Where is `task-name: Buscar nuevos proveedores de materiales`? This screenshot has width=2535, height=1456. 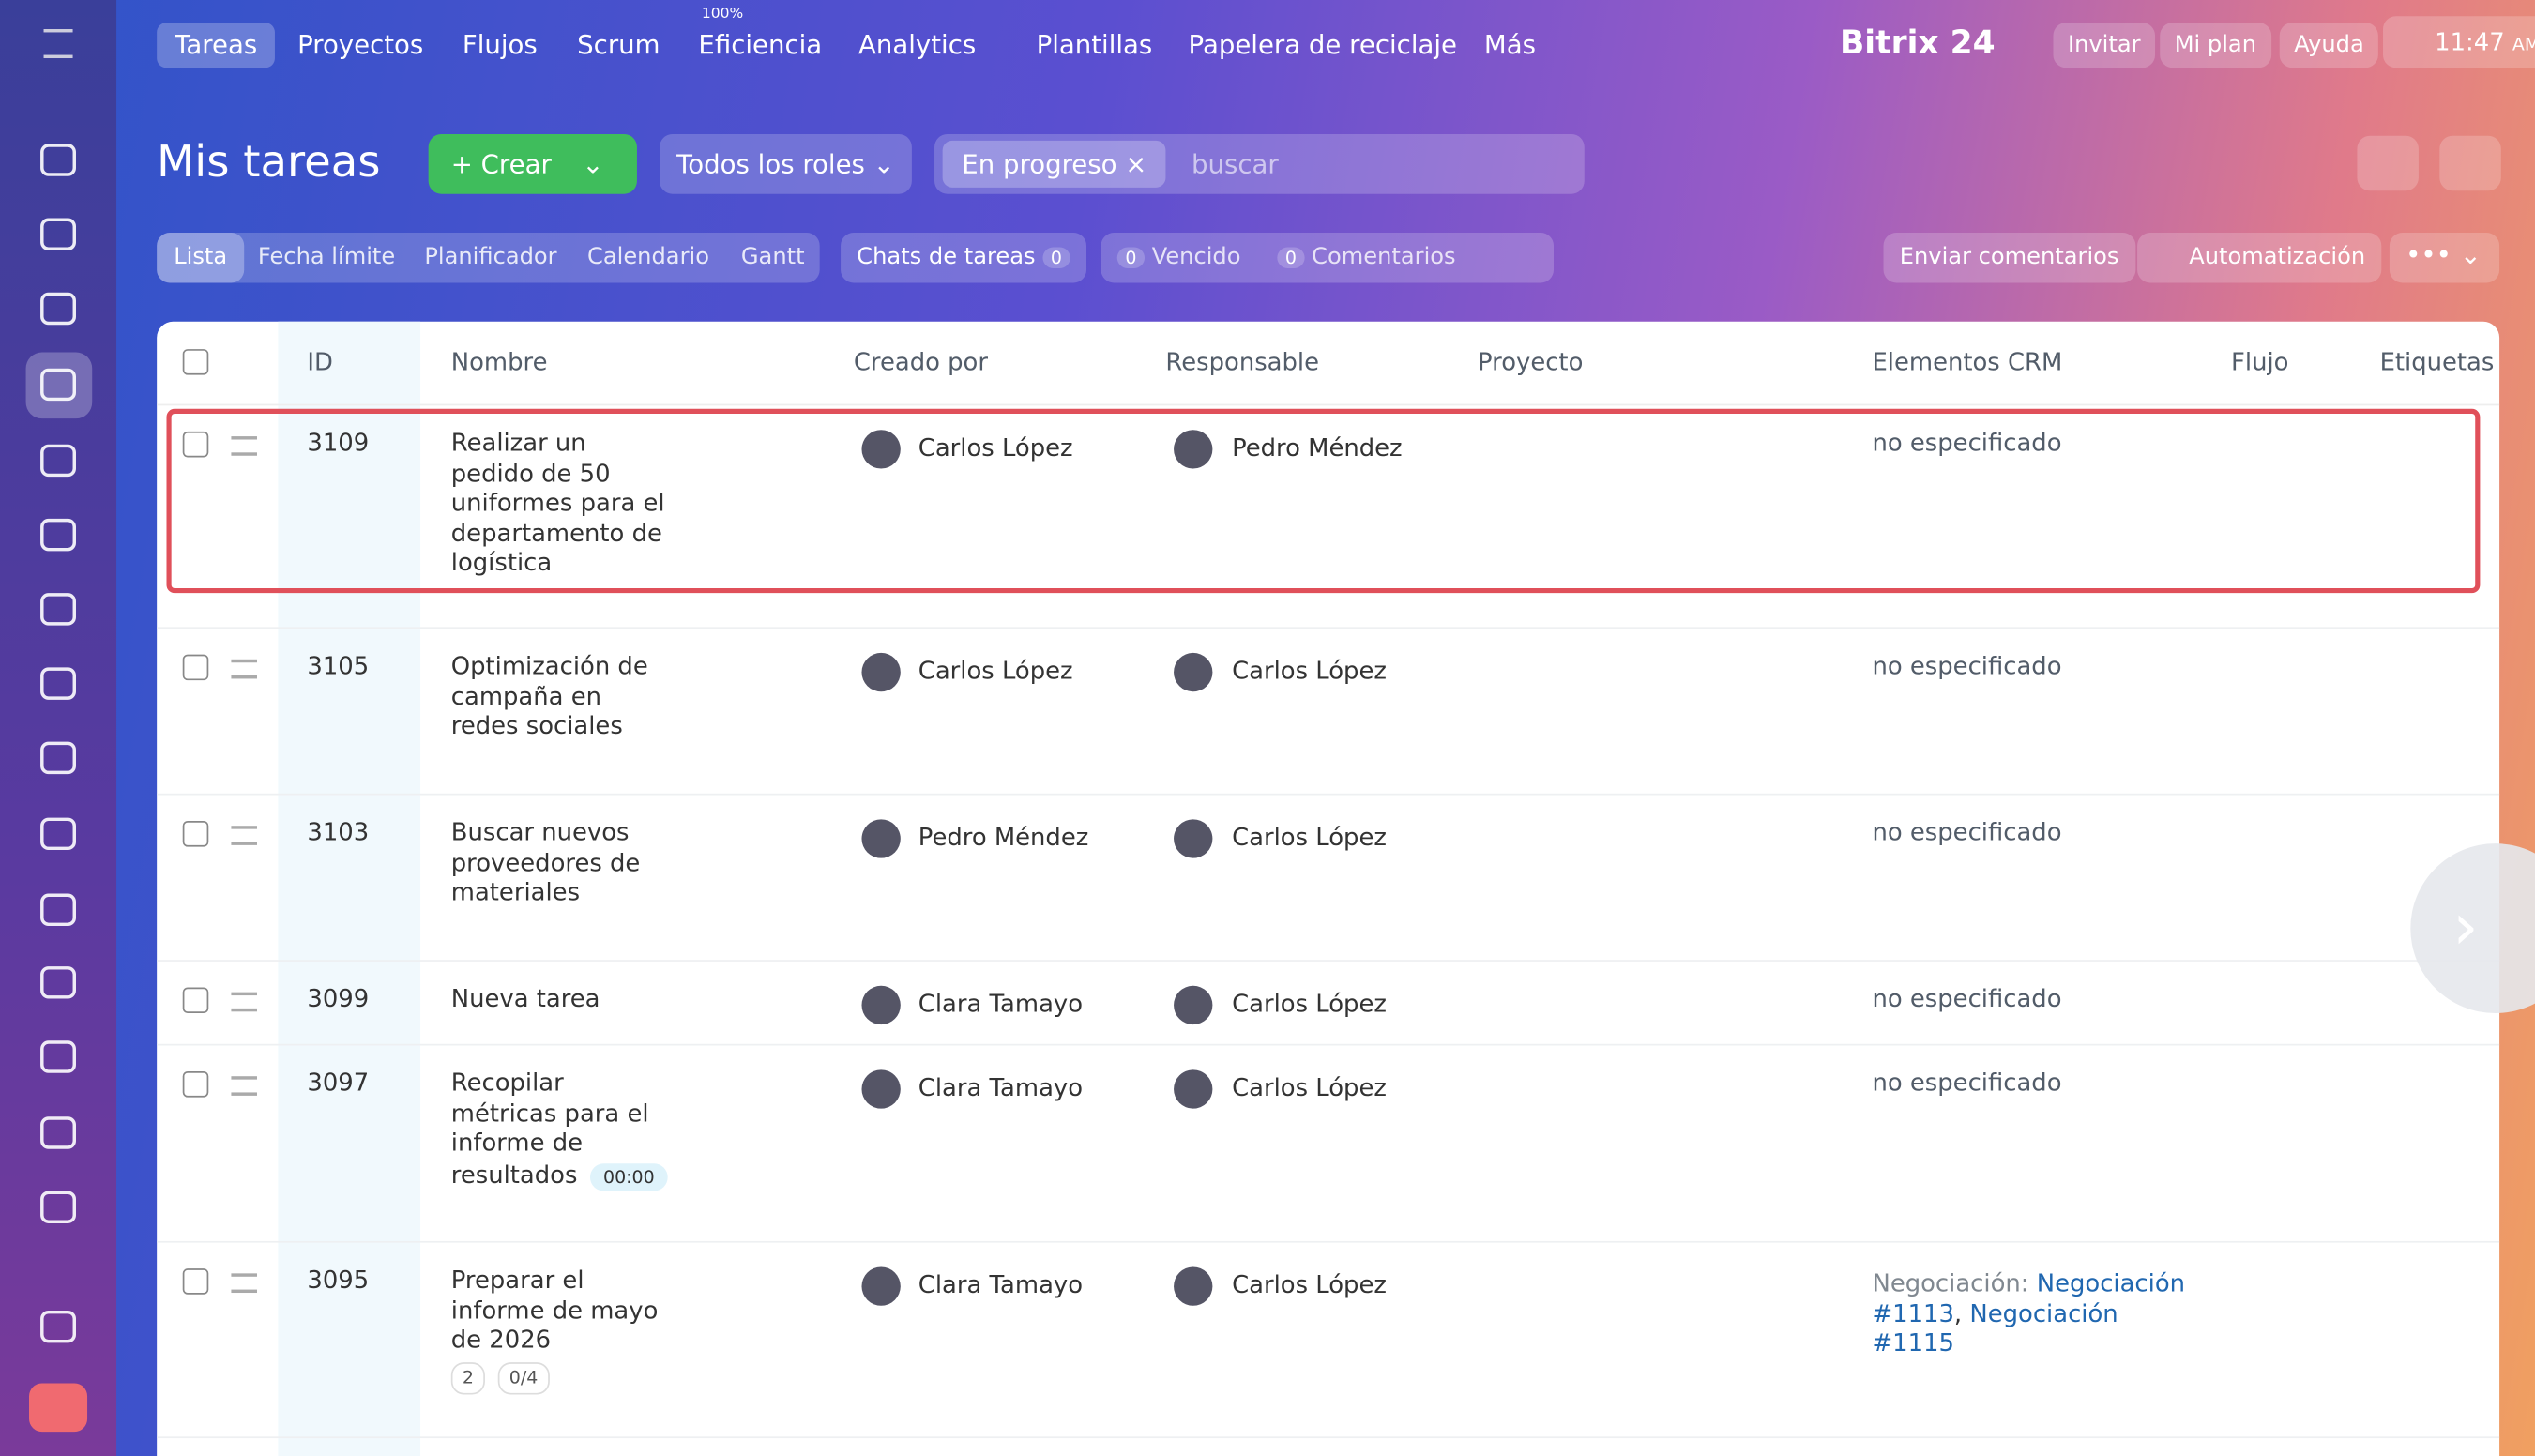 task-name: Buscar nuevos proveedores de materiales is located at coordinates (545, 862).